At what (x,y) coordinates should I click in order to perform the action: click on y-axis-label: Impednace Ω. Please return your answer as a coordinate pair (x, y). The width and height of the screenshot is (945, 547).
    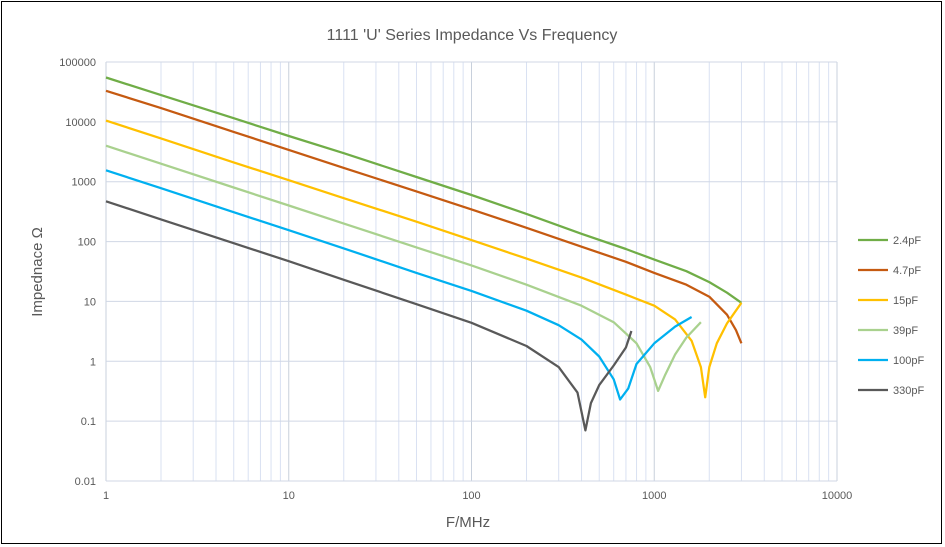
    Looking at the image, I should click on (37, 272).